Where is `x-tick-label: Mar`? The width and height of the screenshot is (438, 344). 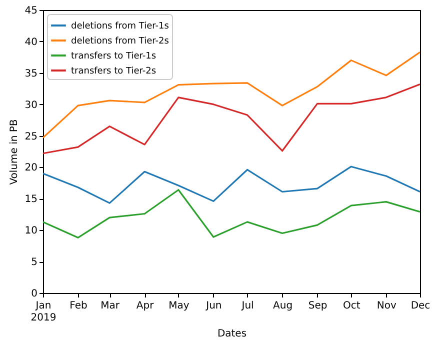
x-tick-label: Mar is located at coordinates (110, 306).